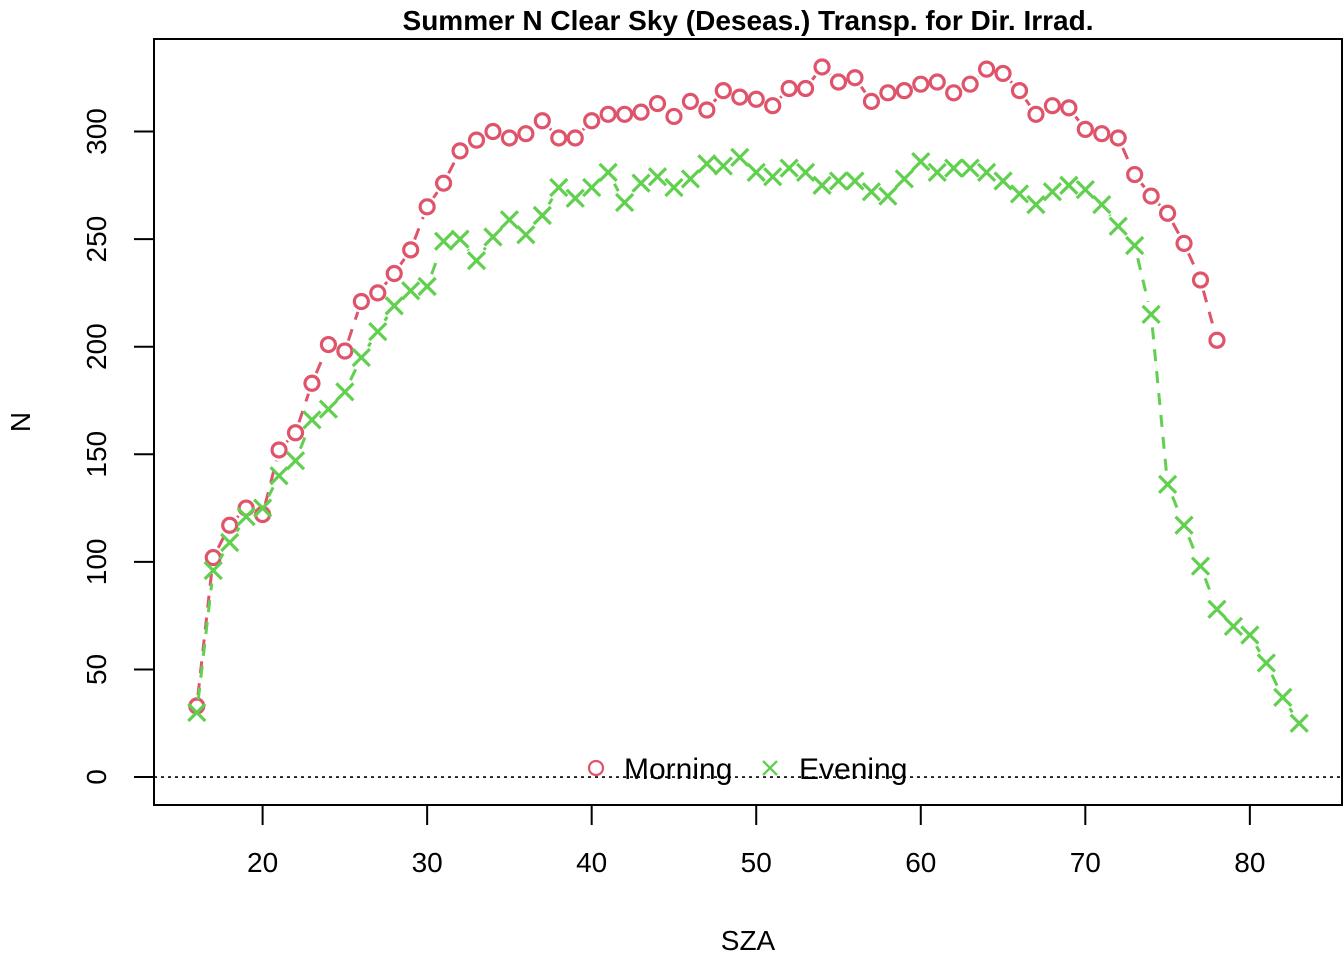 Image resolution: width=1344 pixels, height=960 pixels. Describe the element at coordinates (756, 841) in the screenshot. I see `x-axis: 20 30 40 50 60 70 80` at that location.